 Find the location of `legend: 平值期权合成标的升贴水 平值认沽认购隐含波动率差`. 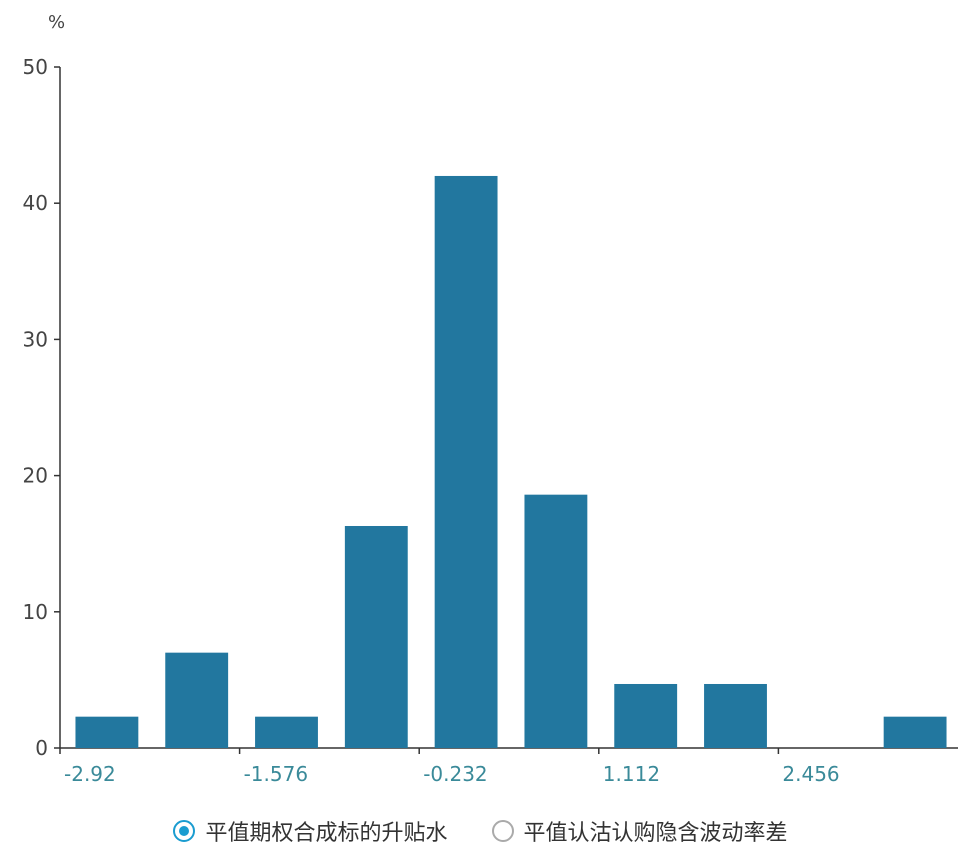

legend: 平值期权合成标的升贴水 平值认沽认购隐含波动率差 is located at coordinates (480, 831).